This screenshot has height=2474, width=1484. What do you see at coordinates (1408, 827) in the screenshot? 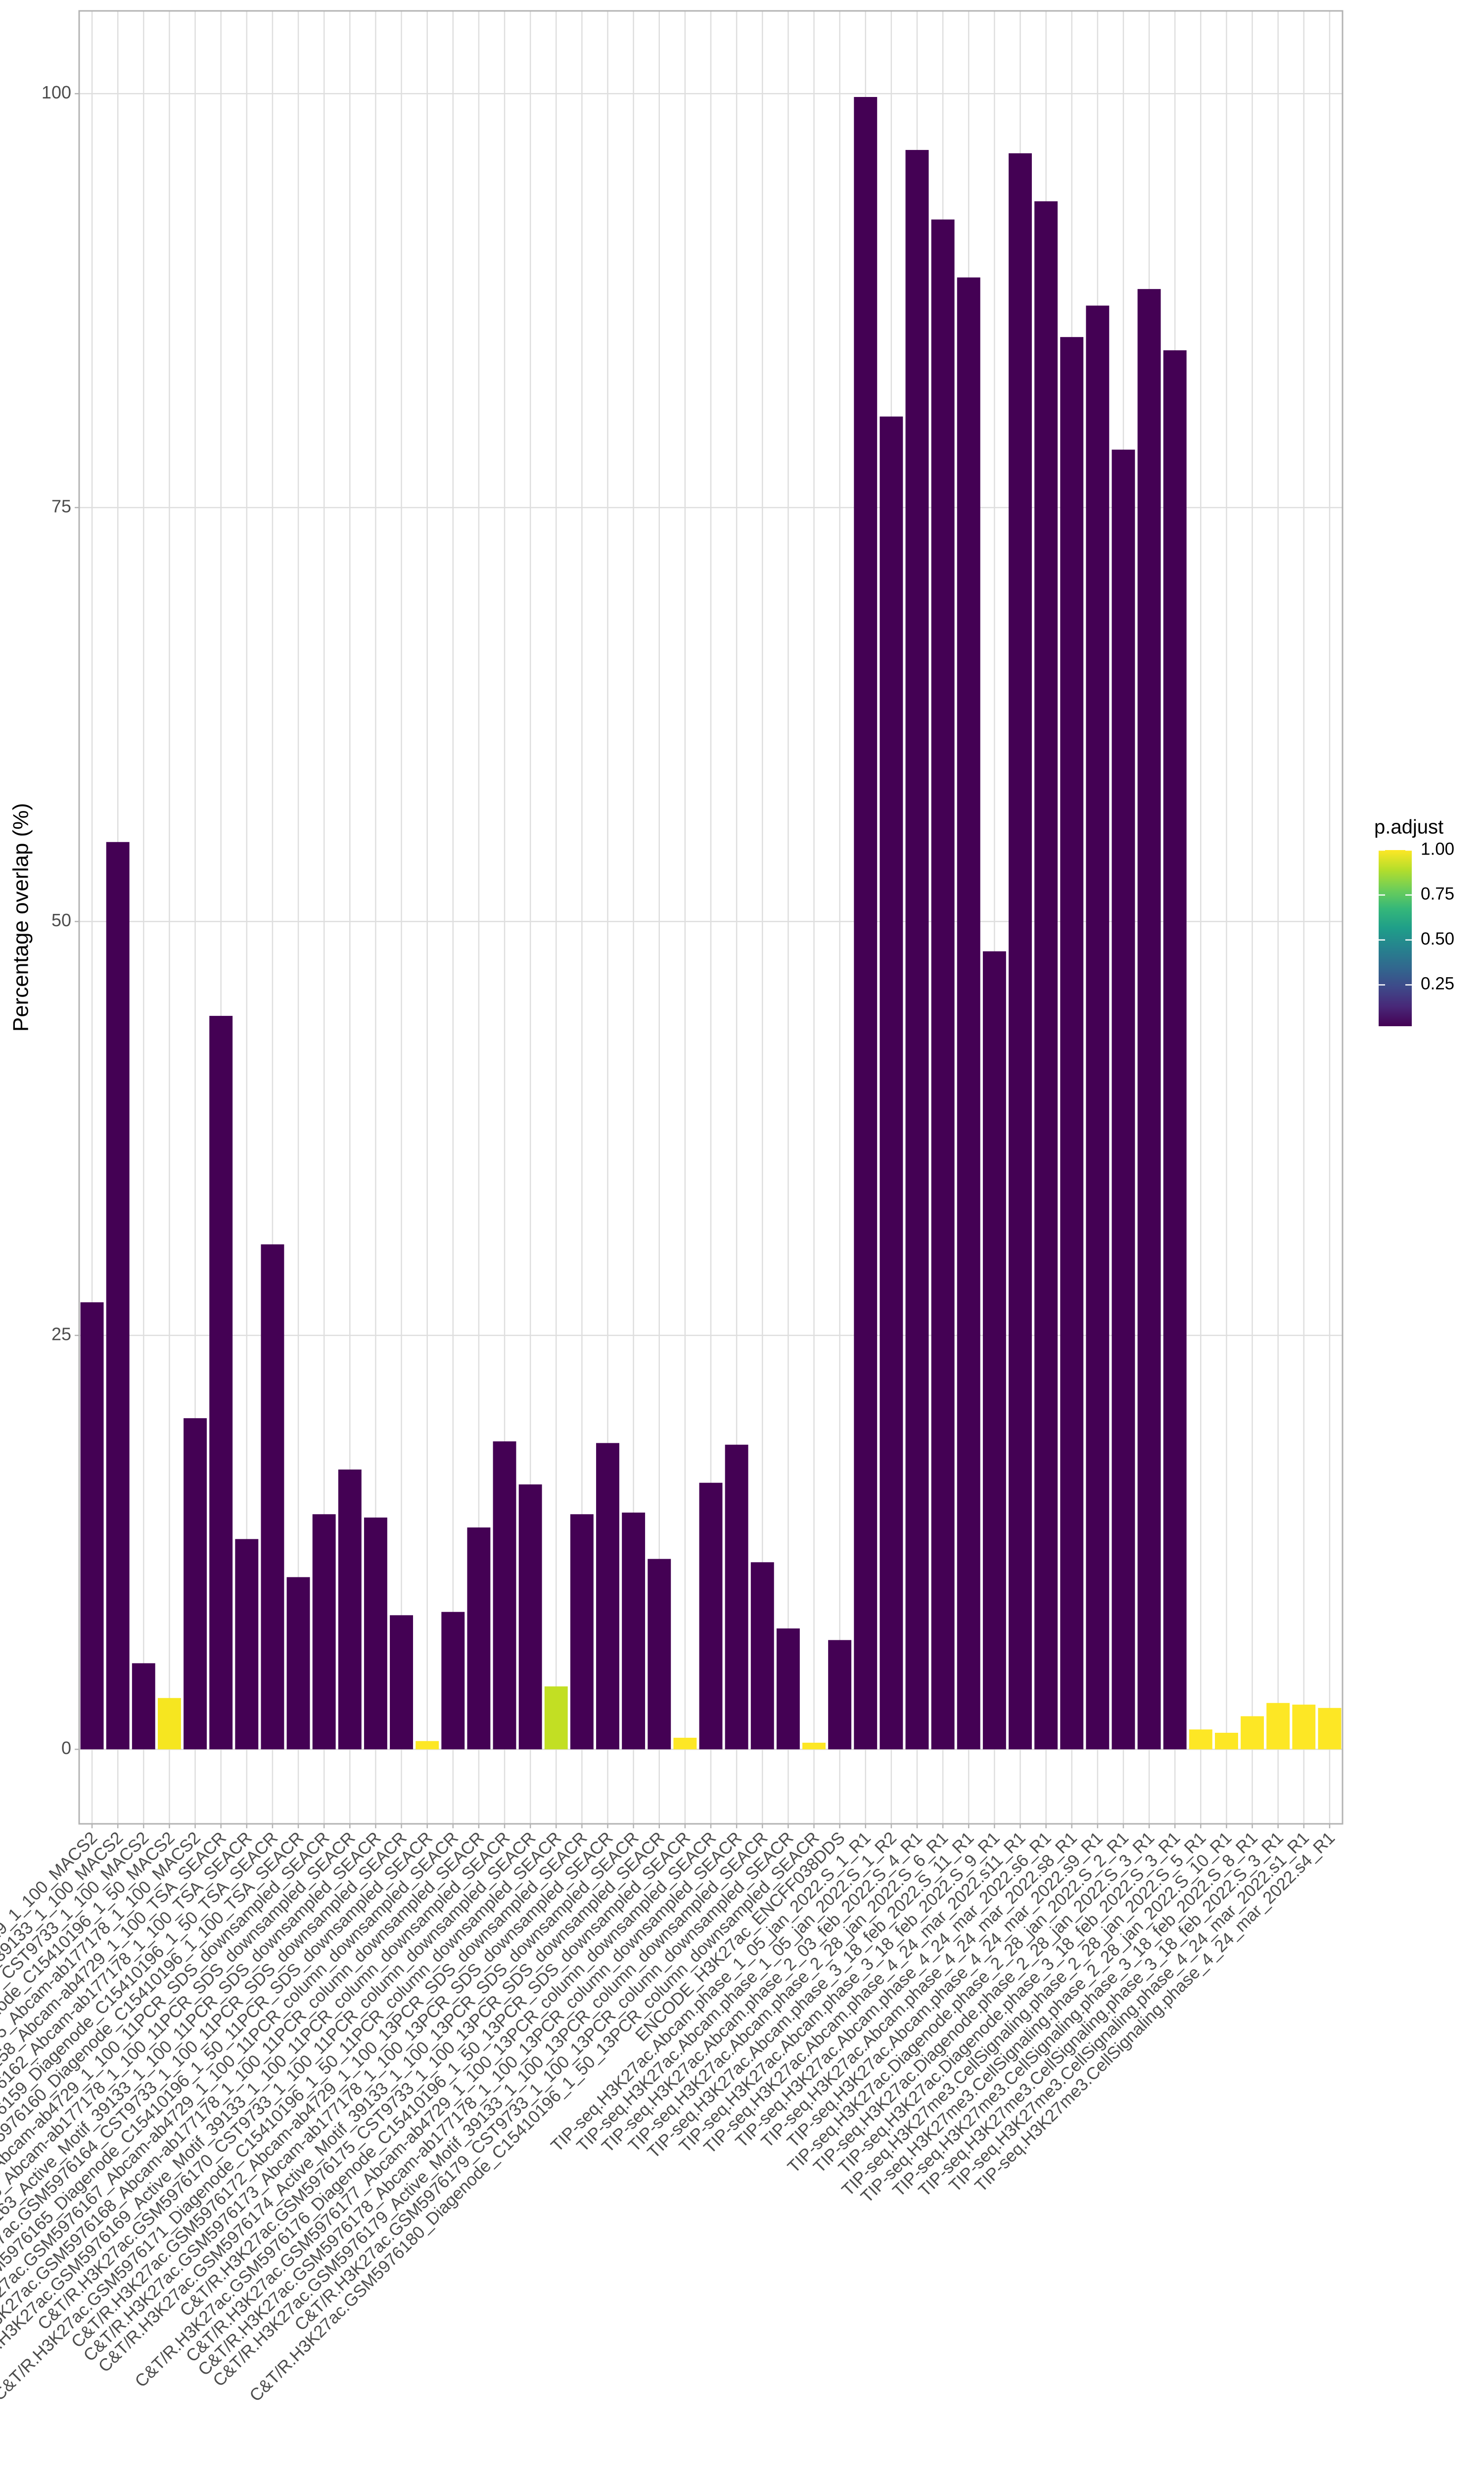
I see `legend-title: p.adjust` at bounding box center [1408, 827].